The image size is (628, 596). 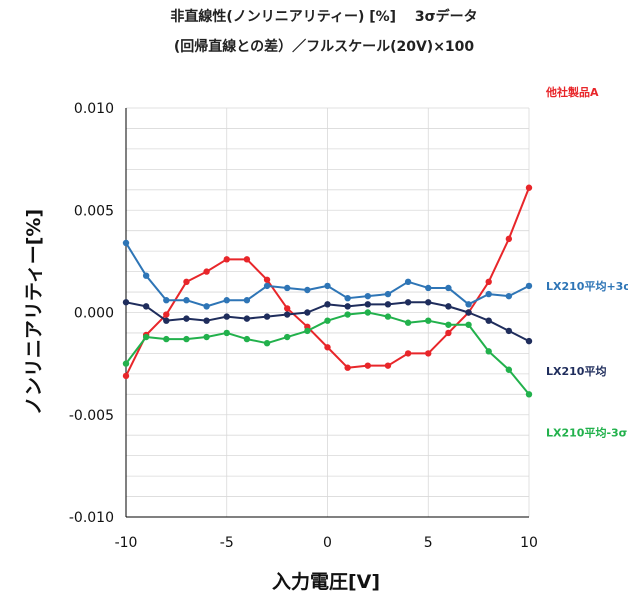 I want to click on chart-title-line1: 非直線性(ノンリニアリティー) [%] 3σデータ, so click(x=323, y=16).